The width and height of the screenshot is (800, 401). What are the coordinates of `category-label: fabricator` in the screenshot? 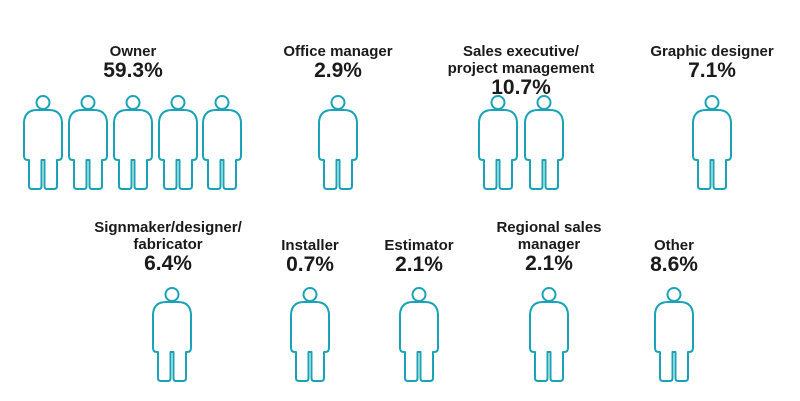 It's located at (167, 244).